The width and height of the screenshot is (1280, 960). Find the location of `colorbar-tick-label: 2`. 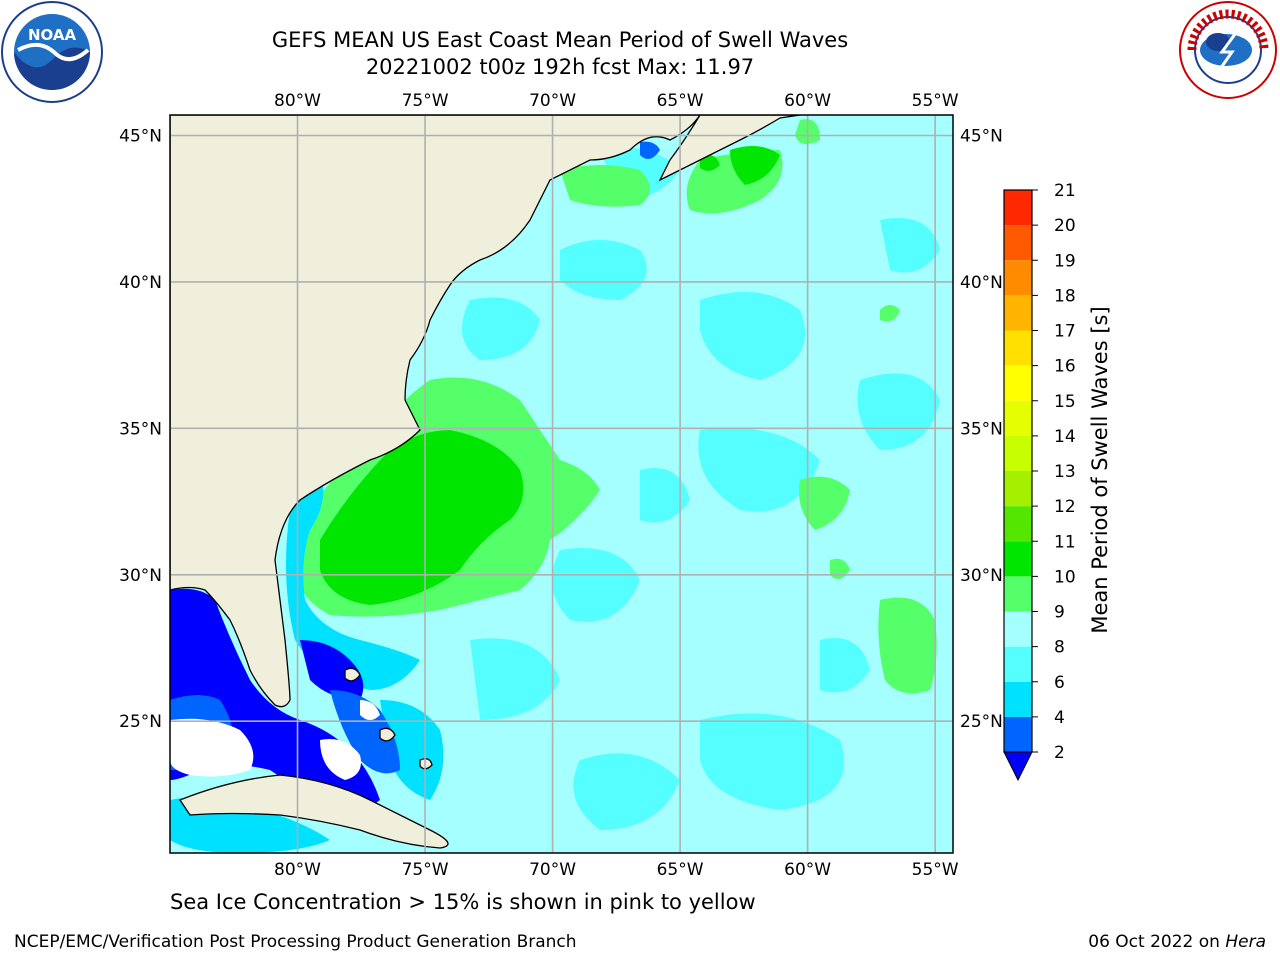

colorbar-tick-label: 2 is located at coordinates (1059, 753).